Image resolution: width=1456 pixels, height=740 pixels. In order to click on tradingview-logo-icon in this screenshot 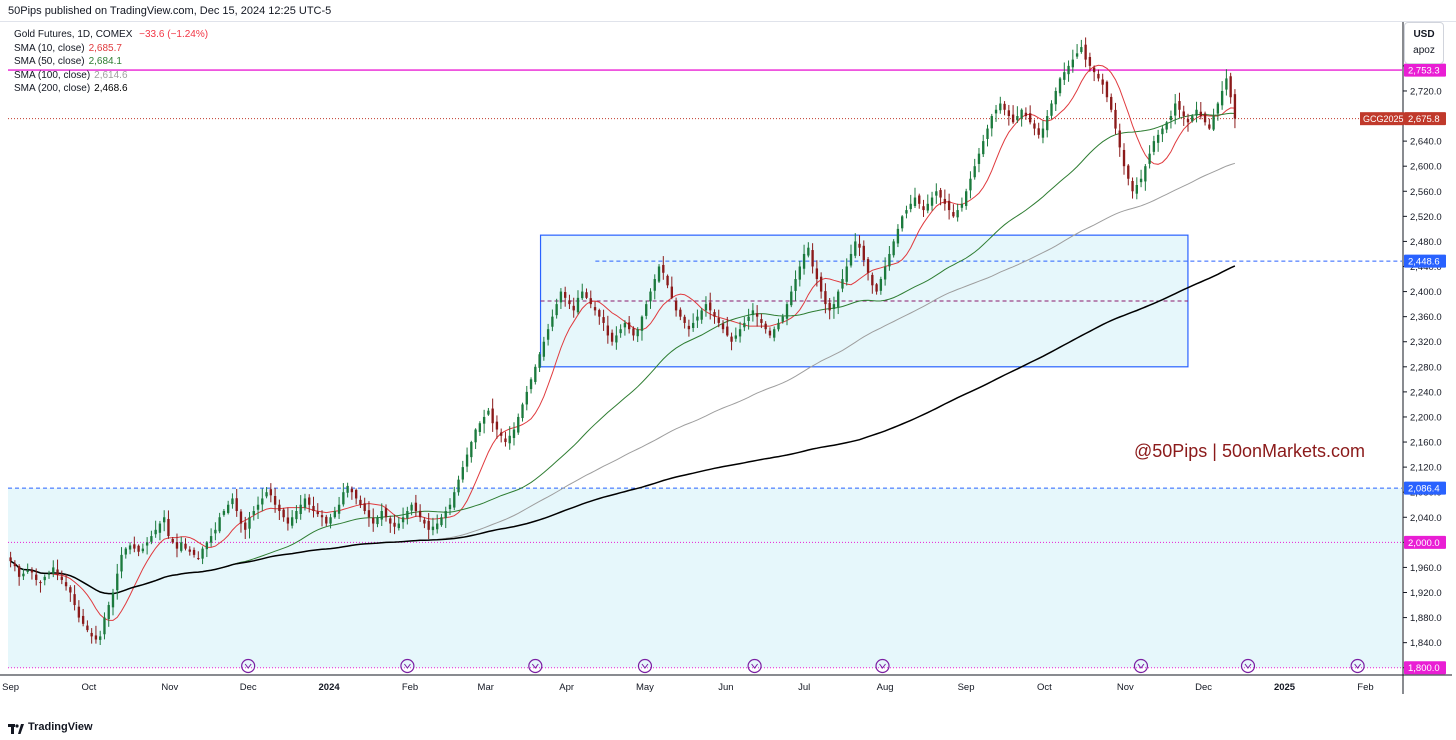, I will do `click(16, 728)`.